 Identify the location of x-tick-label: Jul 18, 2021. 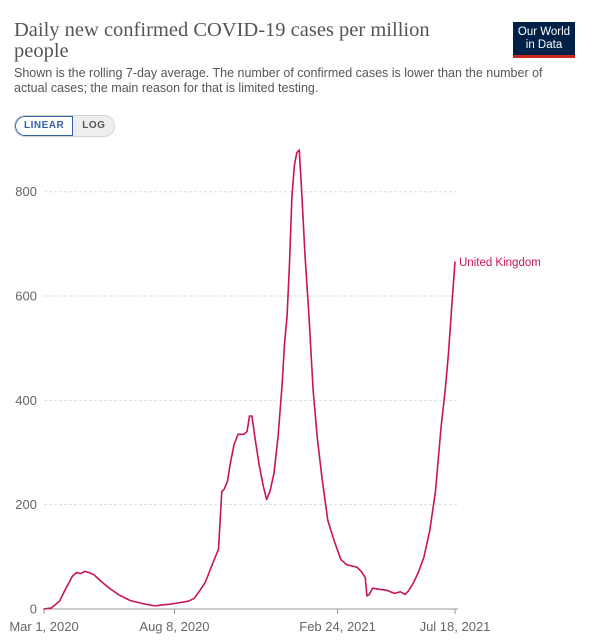
(455, 626).